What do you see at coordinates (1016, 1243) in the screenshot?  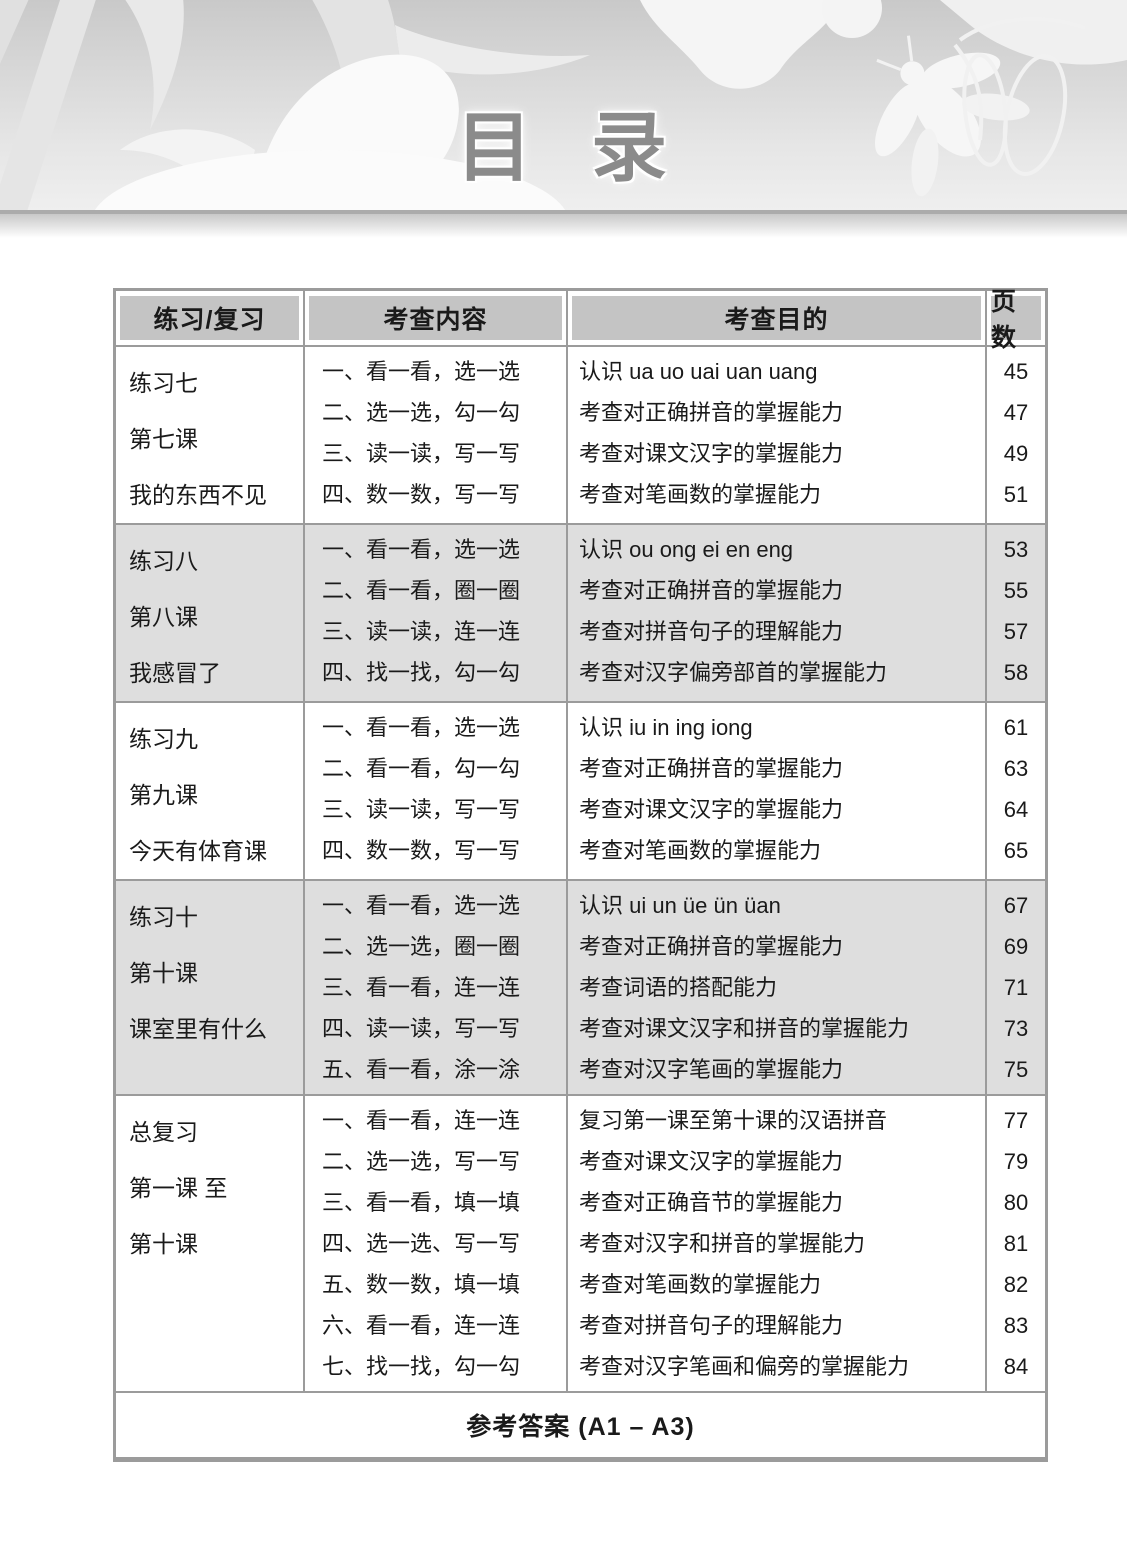 I see `page-number: 81` at bounding box center [1016, 1243].